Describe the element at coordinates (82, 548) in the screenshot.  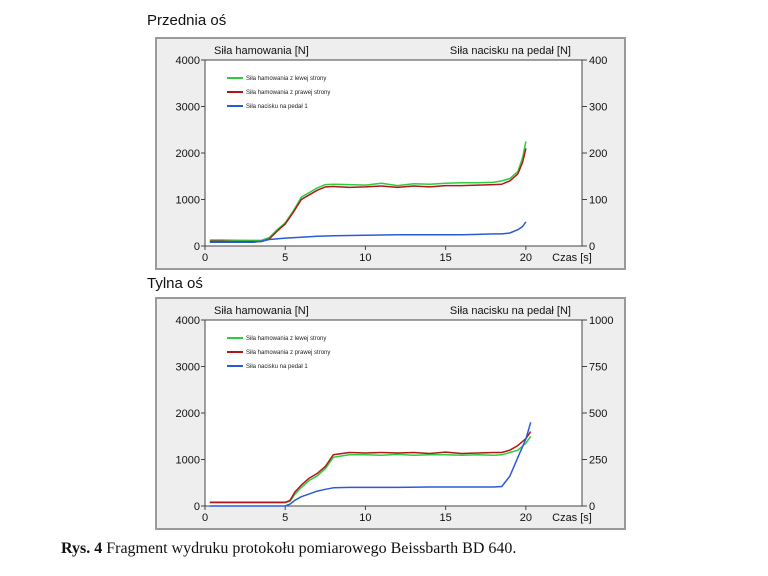
I see `figure-caption-label: Rys. 4` at that location.